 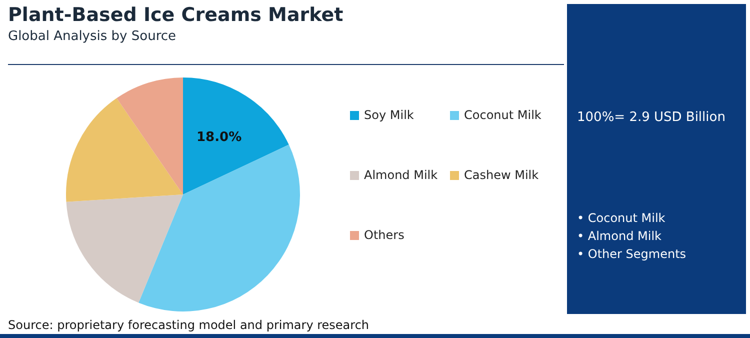 What do you see at coordinates (621, 218) in the screenshot?
I see `text: • Coconut Milk` at bounding box center [621, 218].